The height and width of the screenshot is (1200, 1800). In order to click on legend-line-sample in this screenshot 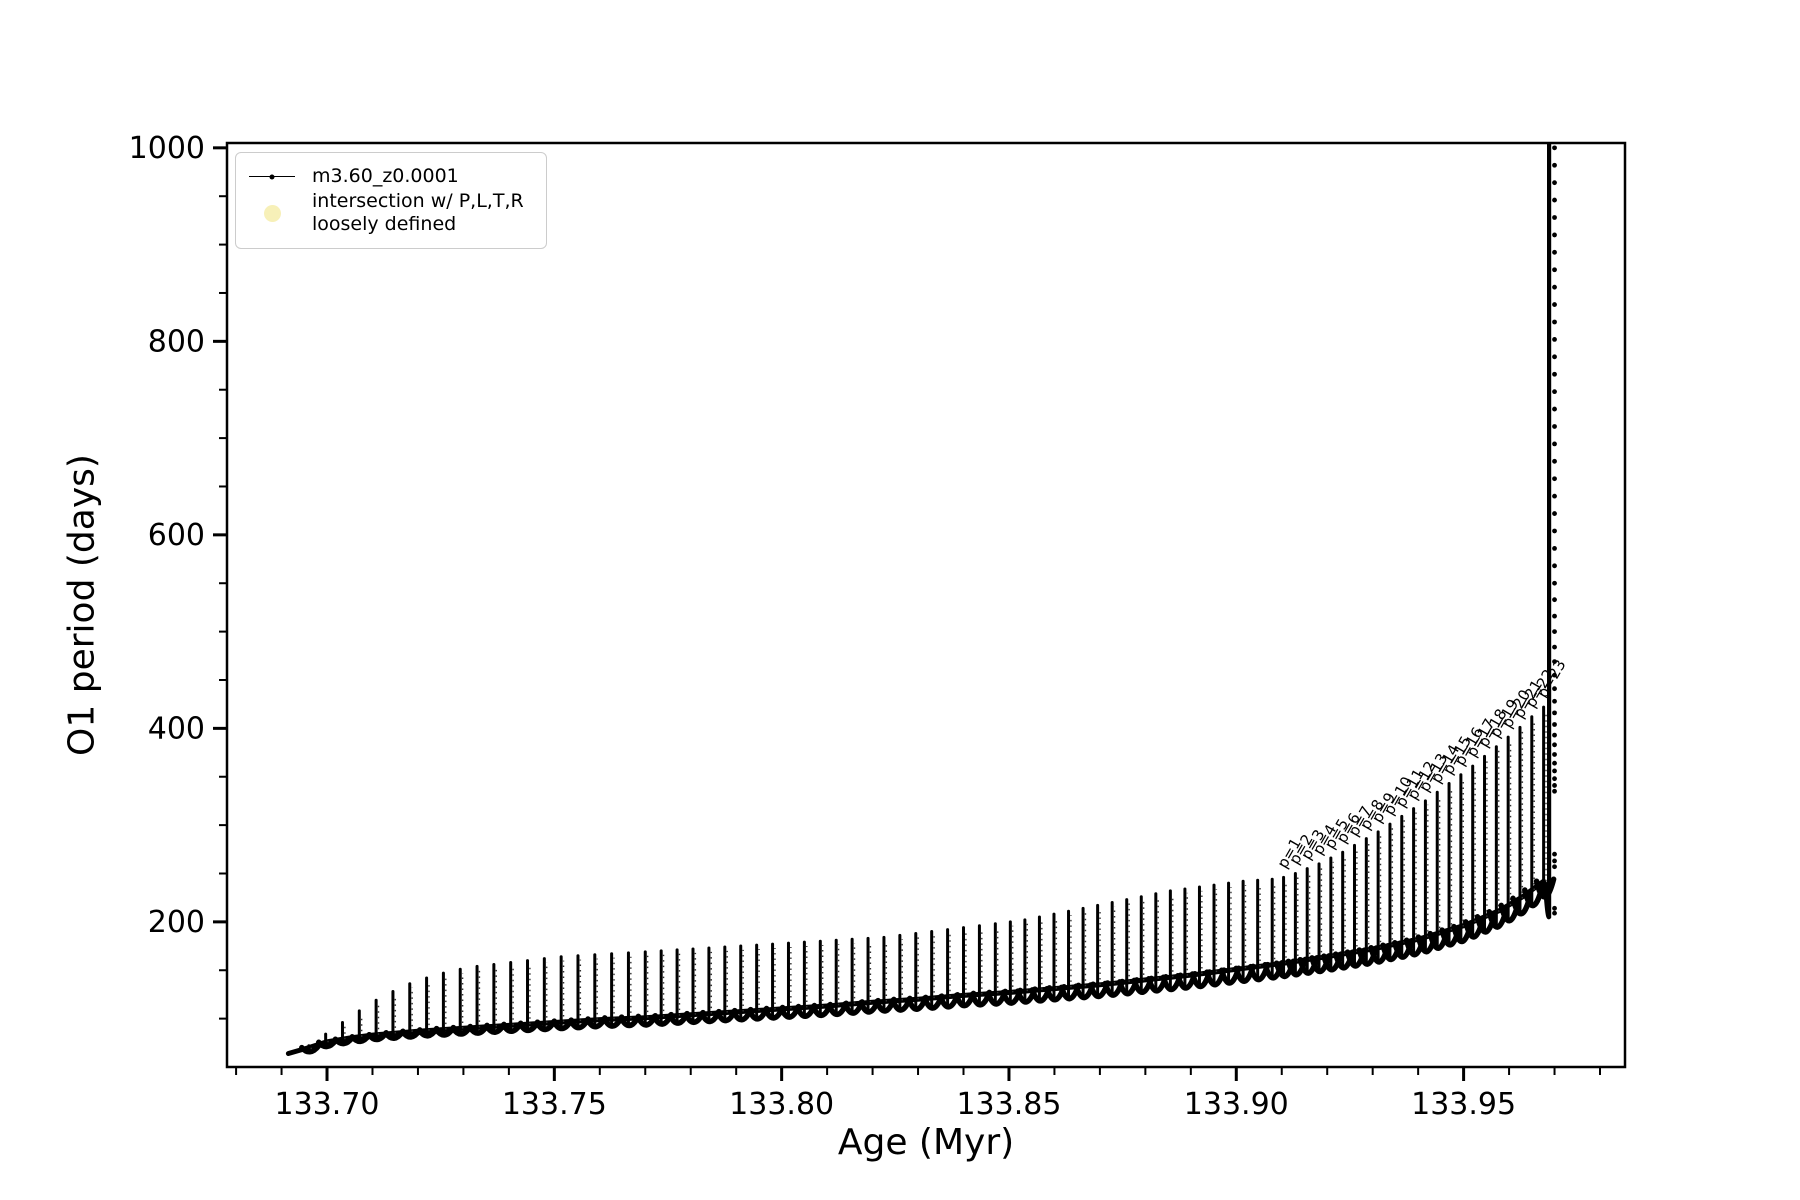, I will do `click(272, 177)`.